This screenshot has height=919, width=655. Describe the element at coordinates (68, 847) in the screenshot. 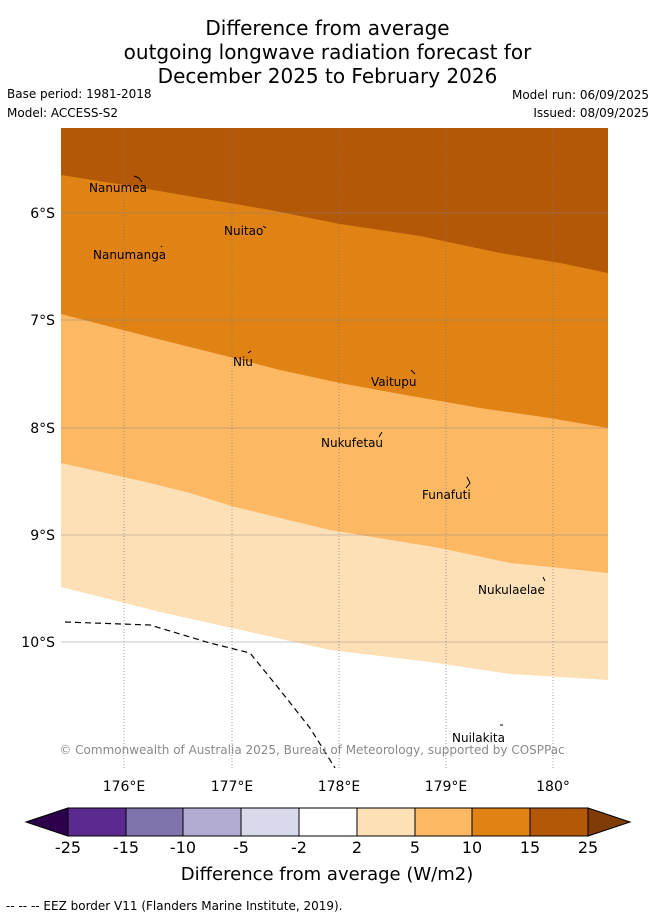

I see `colorbar-tick-1: -25` at that location.